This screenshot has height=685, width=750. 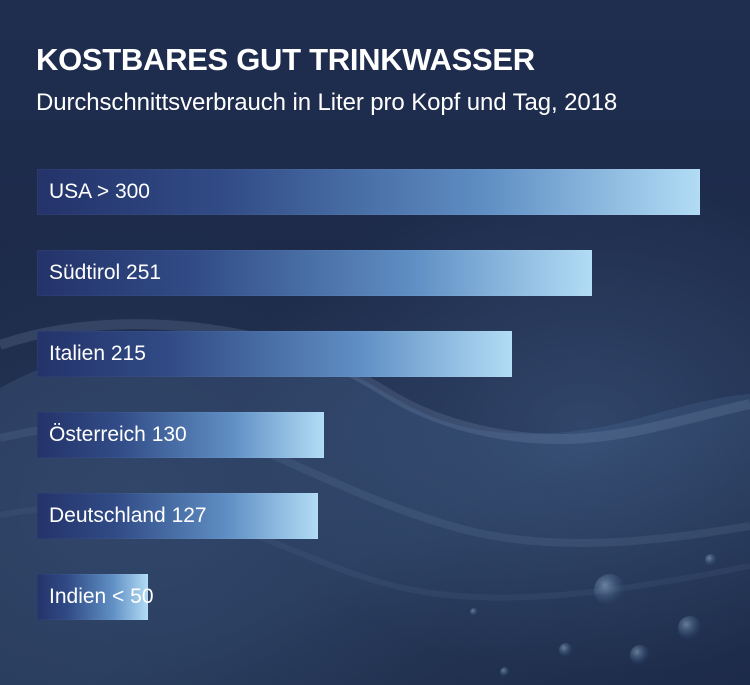 I want to click on bar-label: Indien < 50, so click(x=101, y=596).